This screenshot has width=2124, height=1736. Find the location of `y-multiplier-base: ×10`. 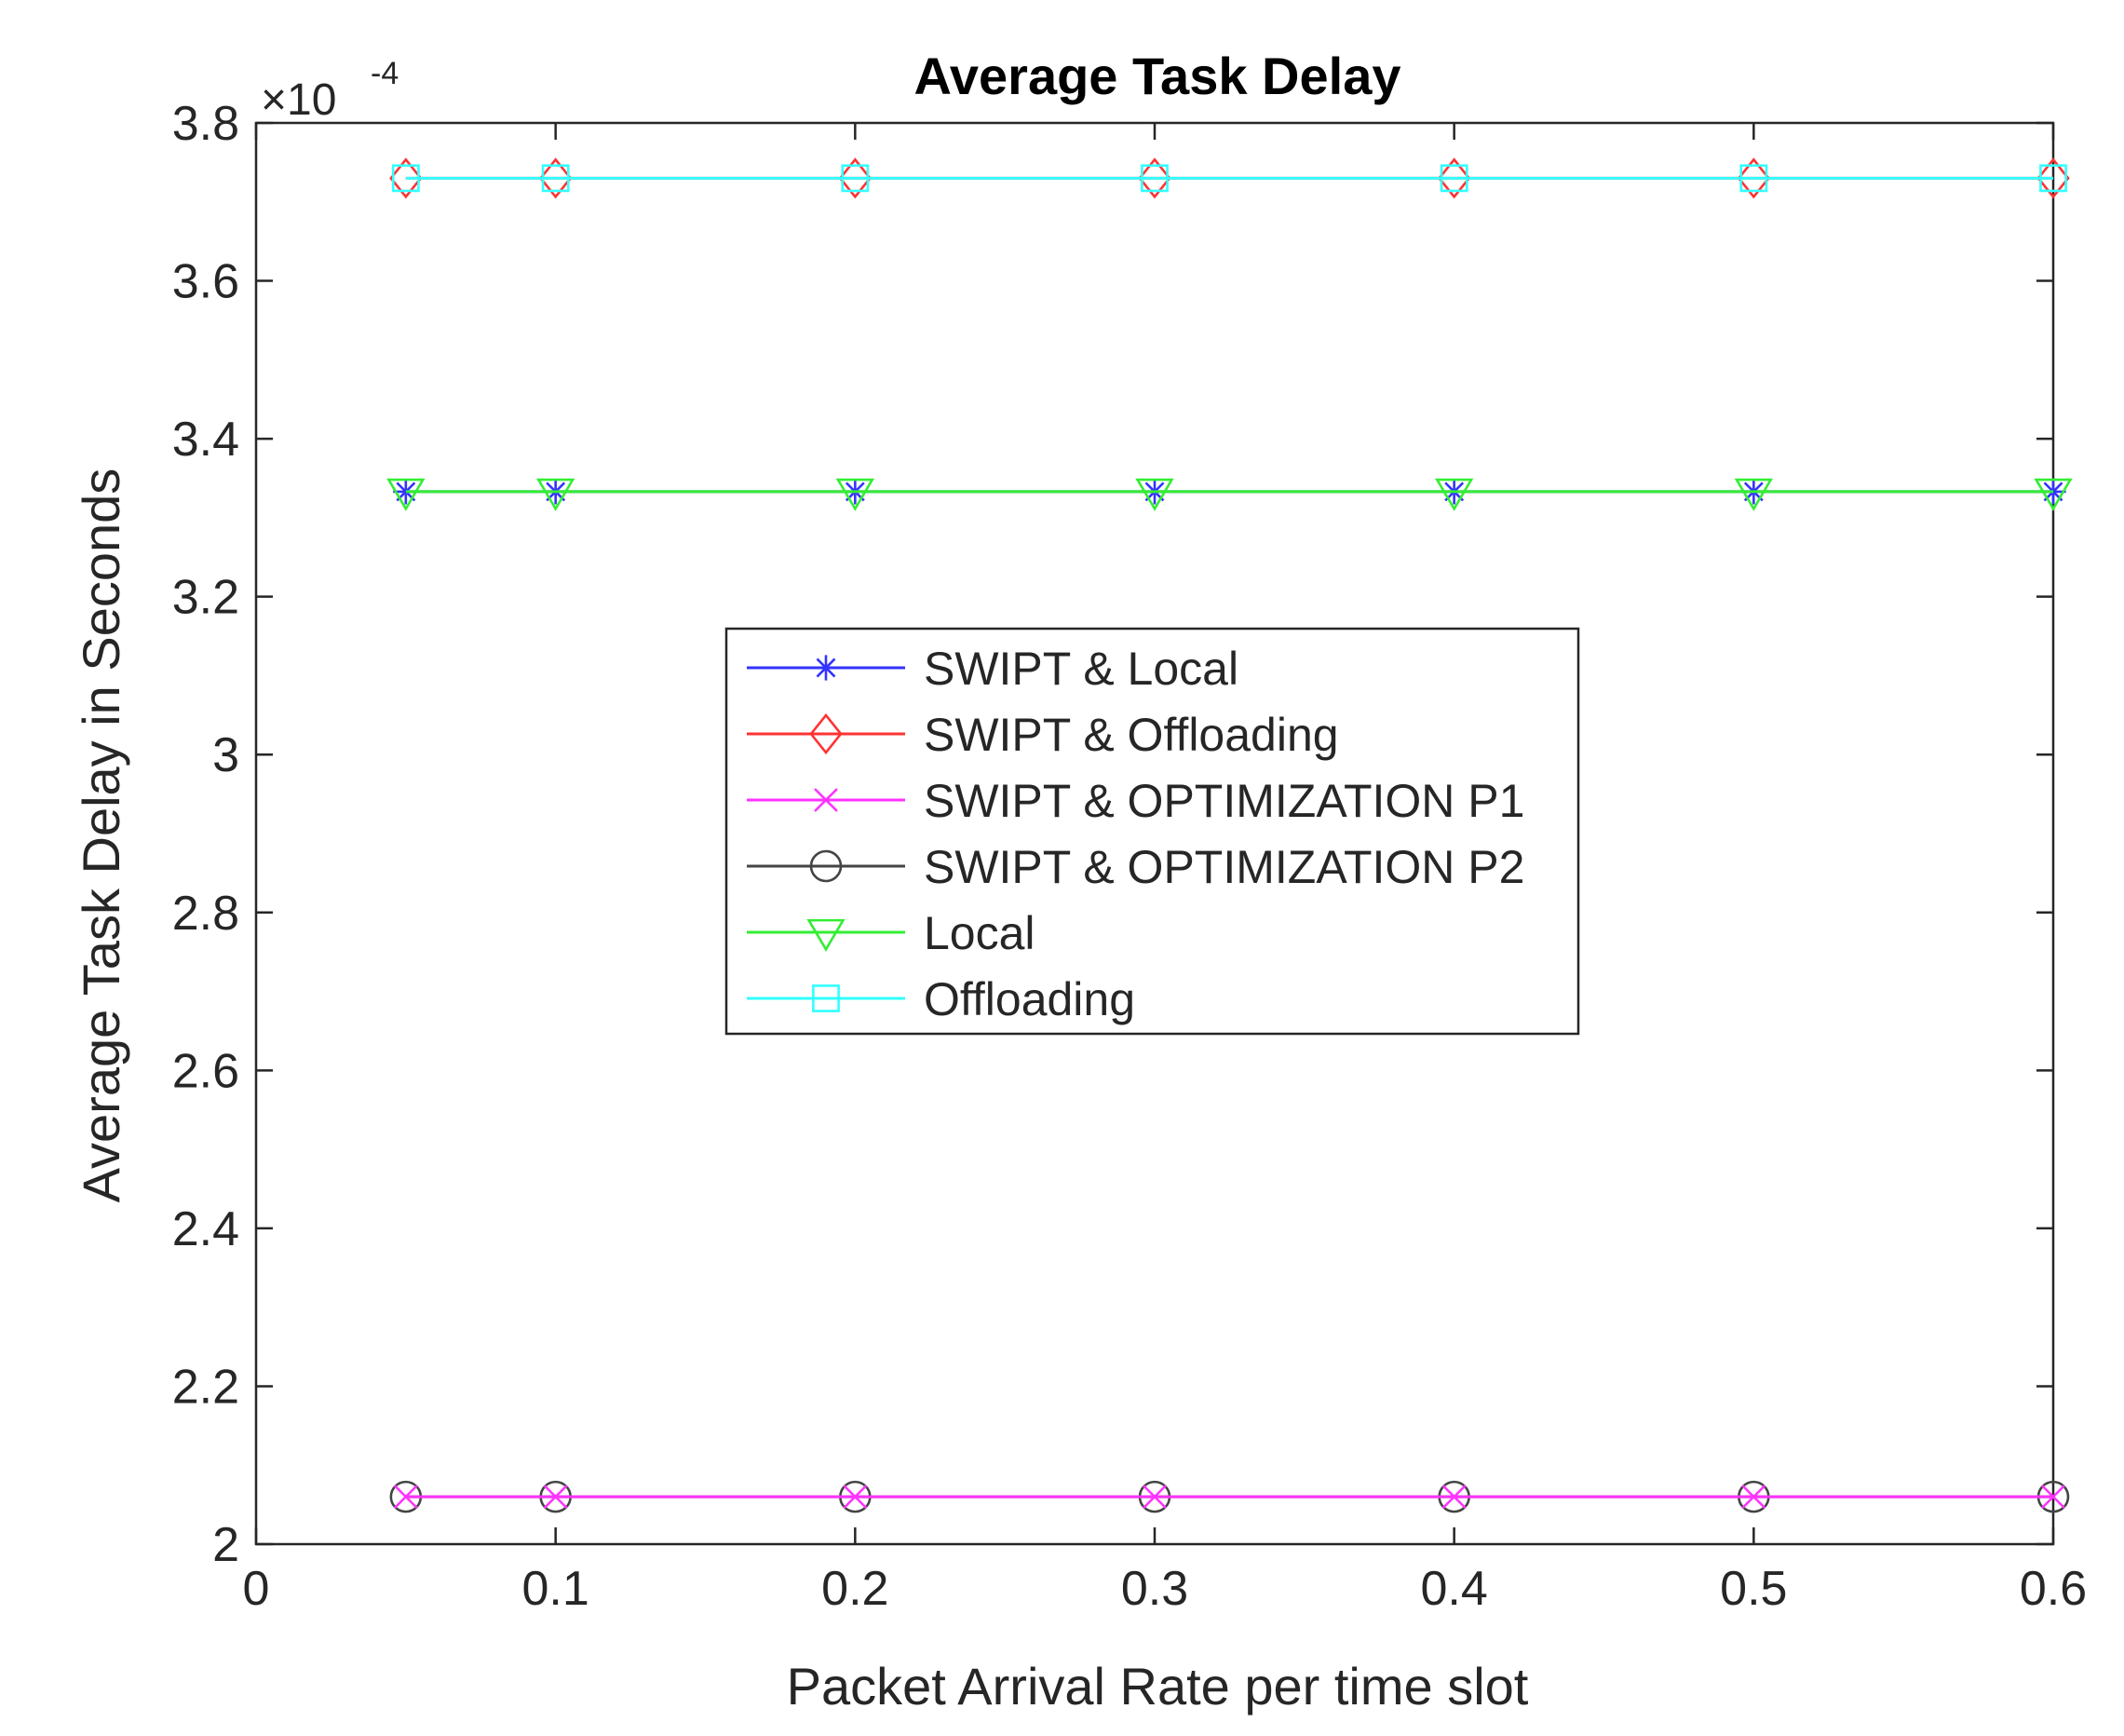

y-multiplier-base: ×10 is located at coordinates (298, 100).